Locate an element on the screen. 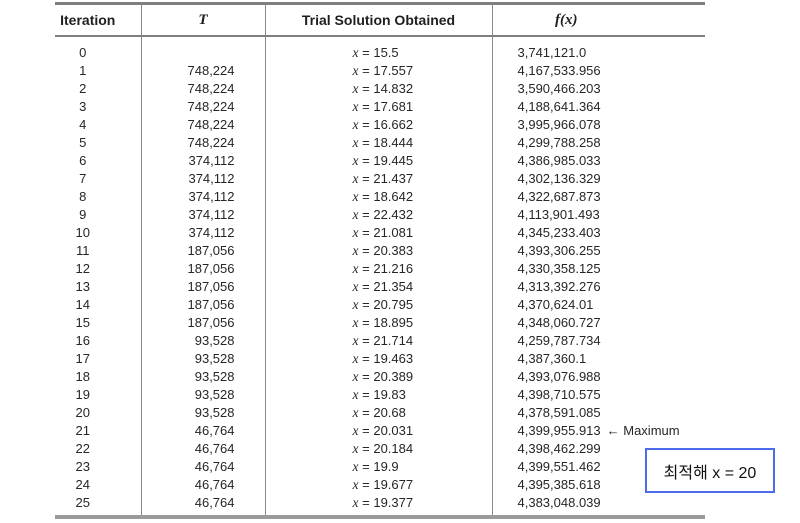 This screenshot has width=800, height=523. cell-trial-solution: x = 19.445 is located at coordinates (379, 161).